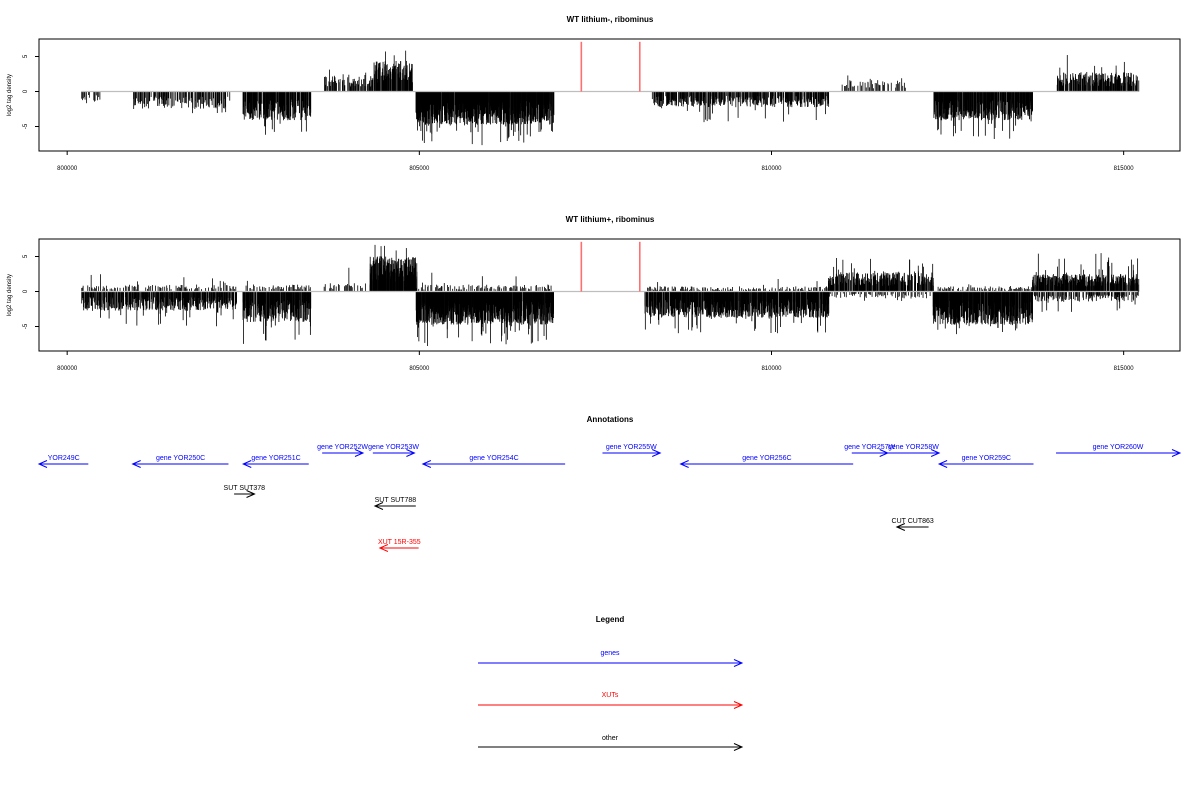 The height and width of the screenshot is (800, 1200). Describe the element at coordinates (26, 91) in the screenshot. I see `y-tick-label: 0` at that location.